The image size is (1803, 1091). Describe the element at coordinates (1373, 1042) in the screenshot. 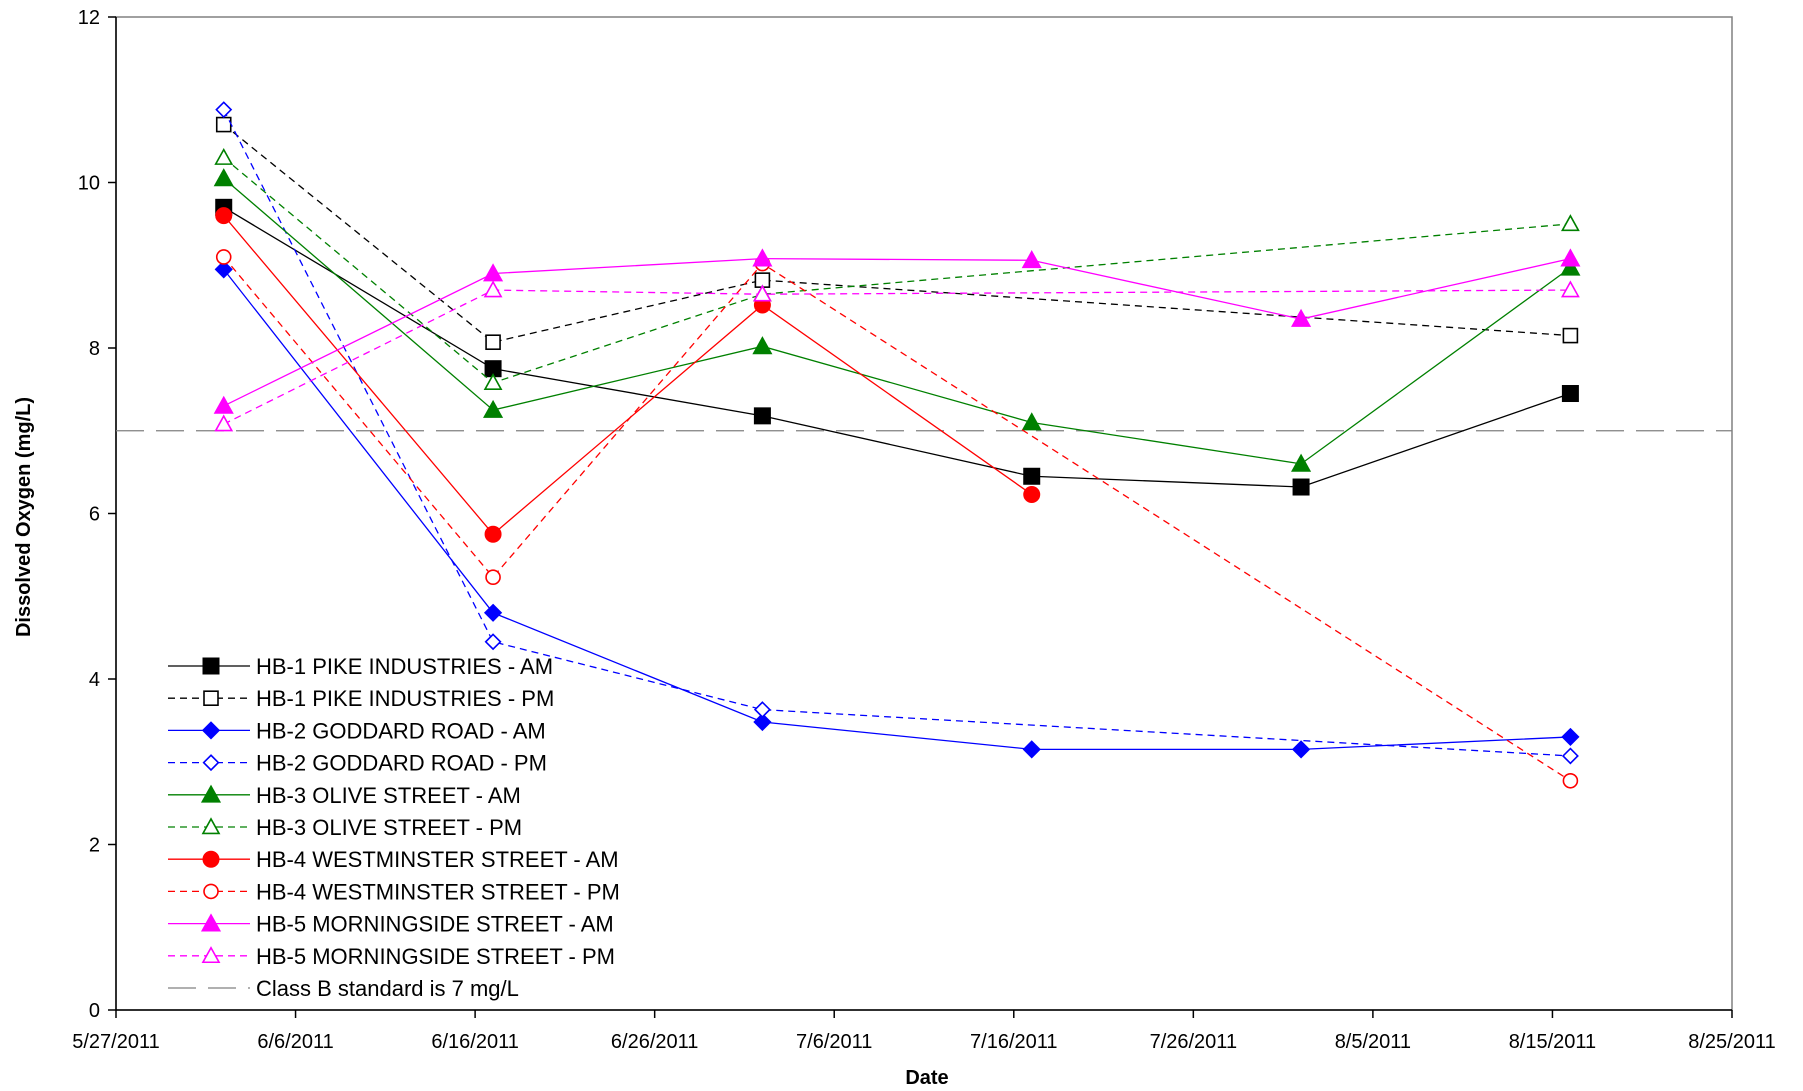

I see `x-tick-label: 8/5/2011` at that location.